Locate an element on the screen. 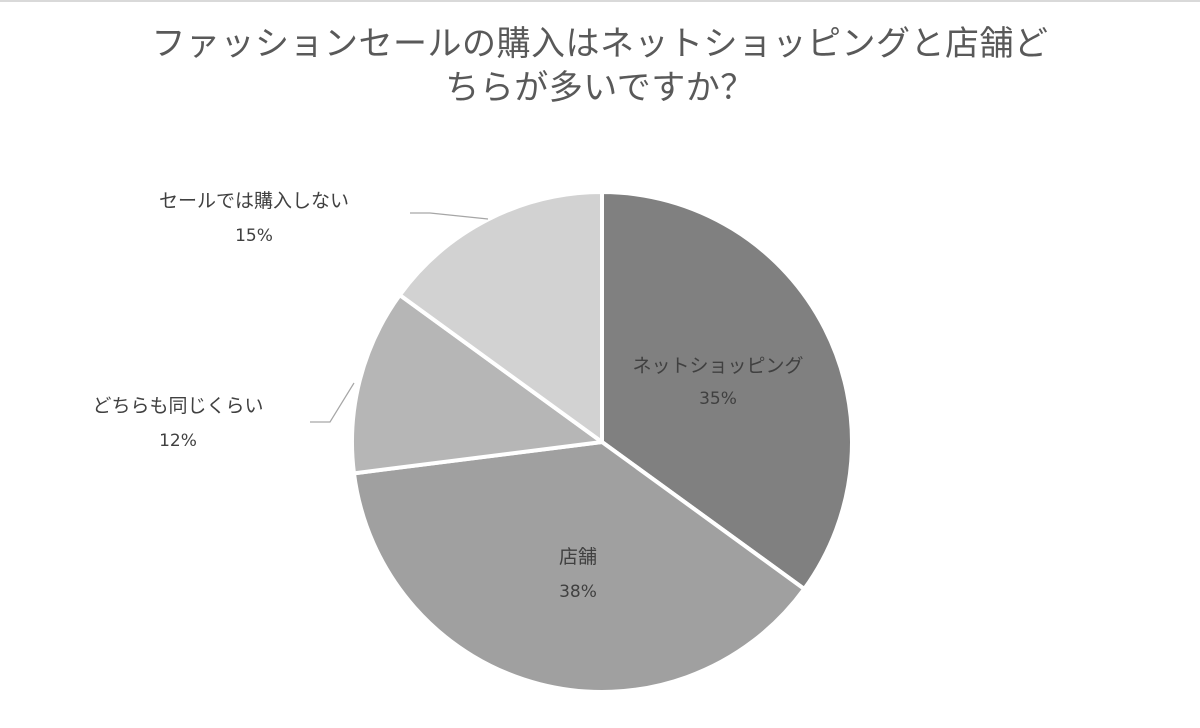 The image size is (1200, 728). slice-value-2: 12% is located at coordinates (178, 441).